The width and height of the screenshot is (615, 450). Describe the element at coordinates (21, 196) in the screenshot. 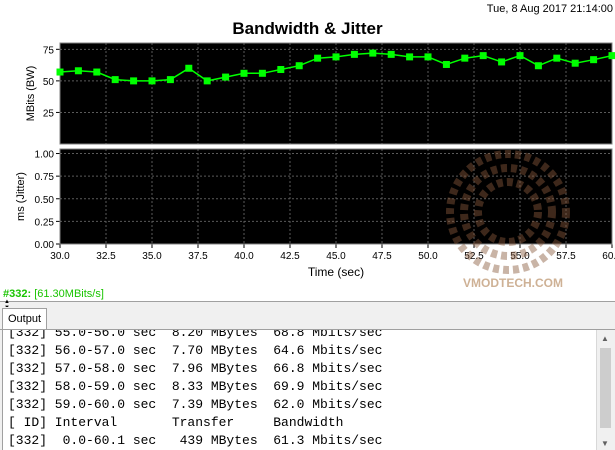

I see `jitter-y-axis-label: ms (Jitter)` at that location.